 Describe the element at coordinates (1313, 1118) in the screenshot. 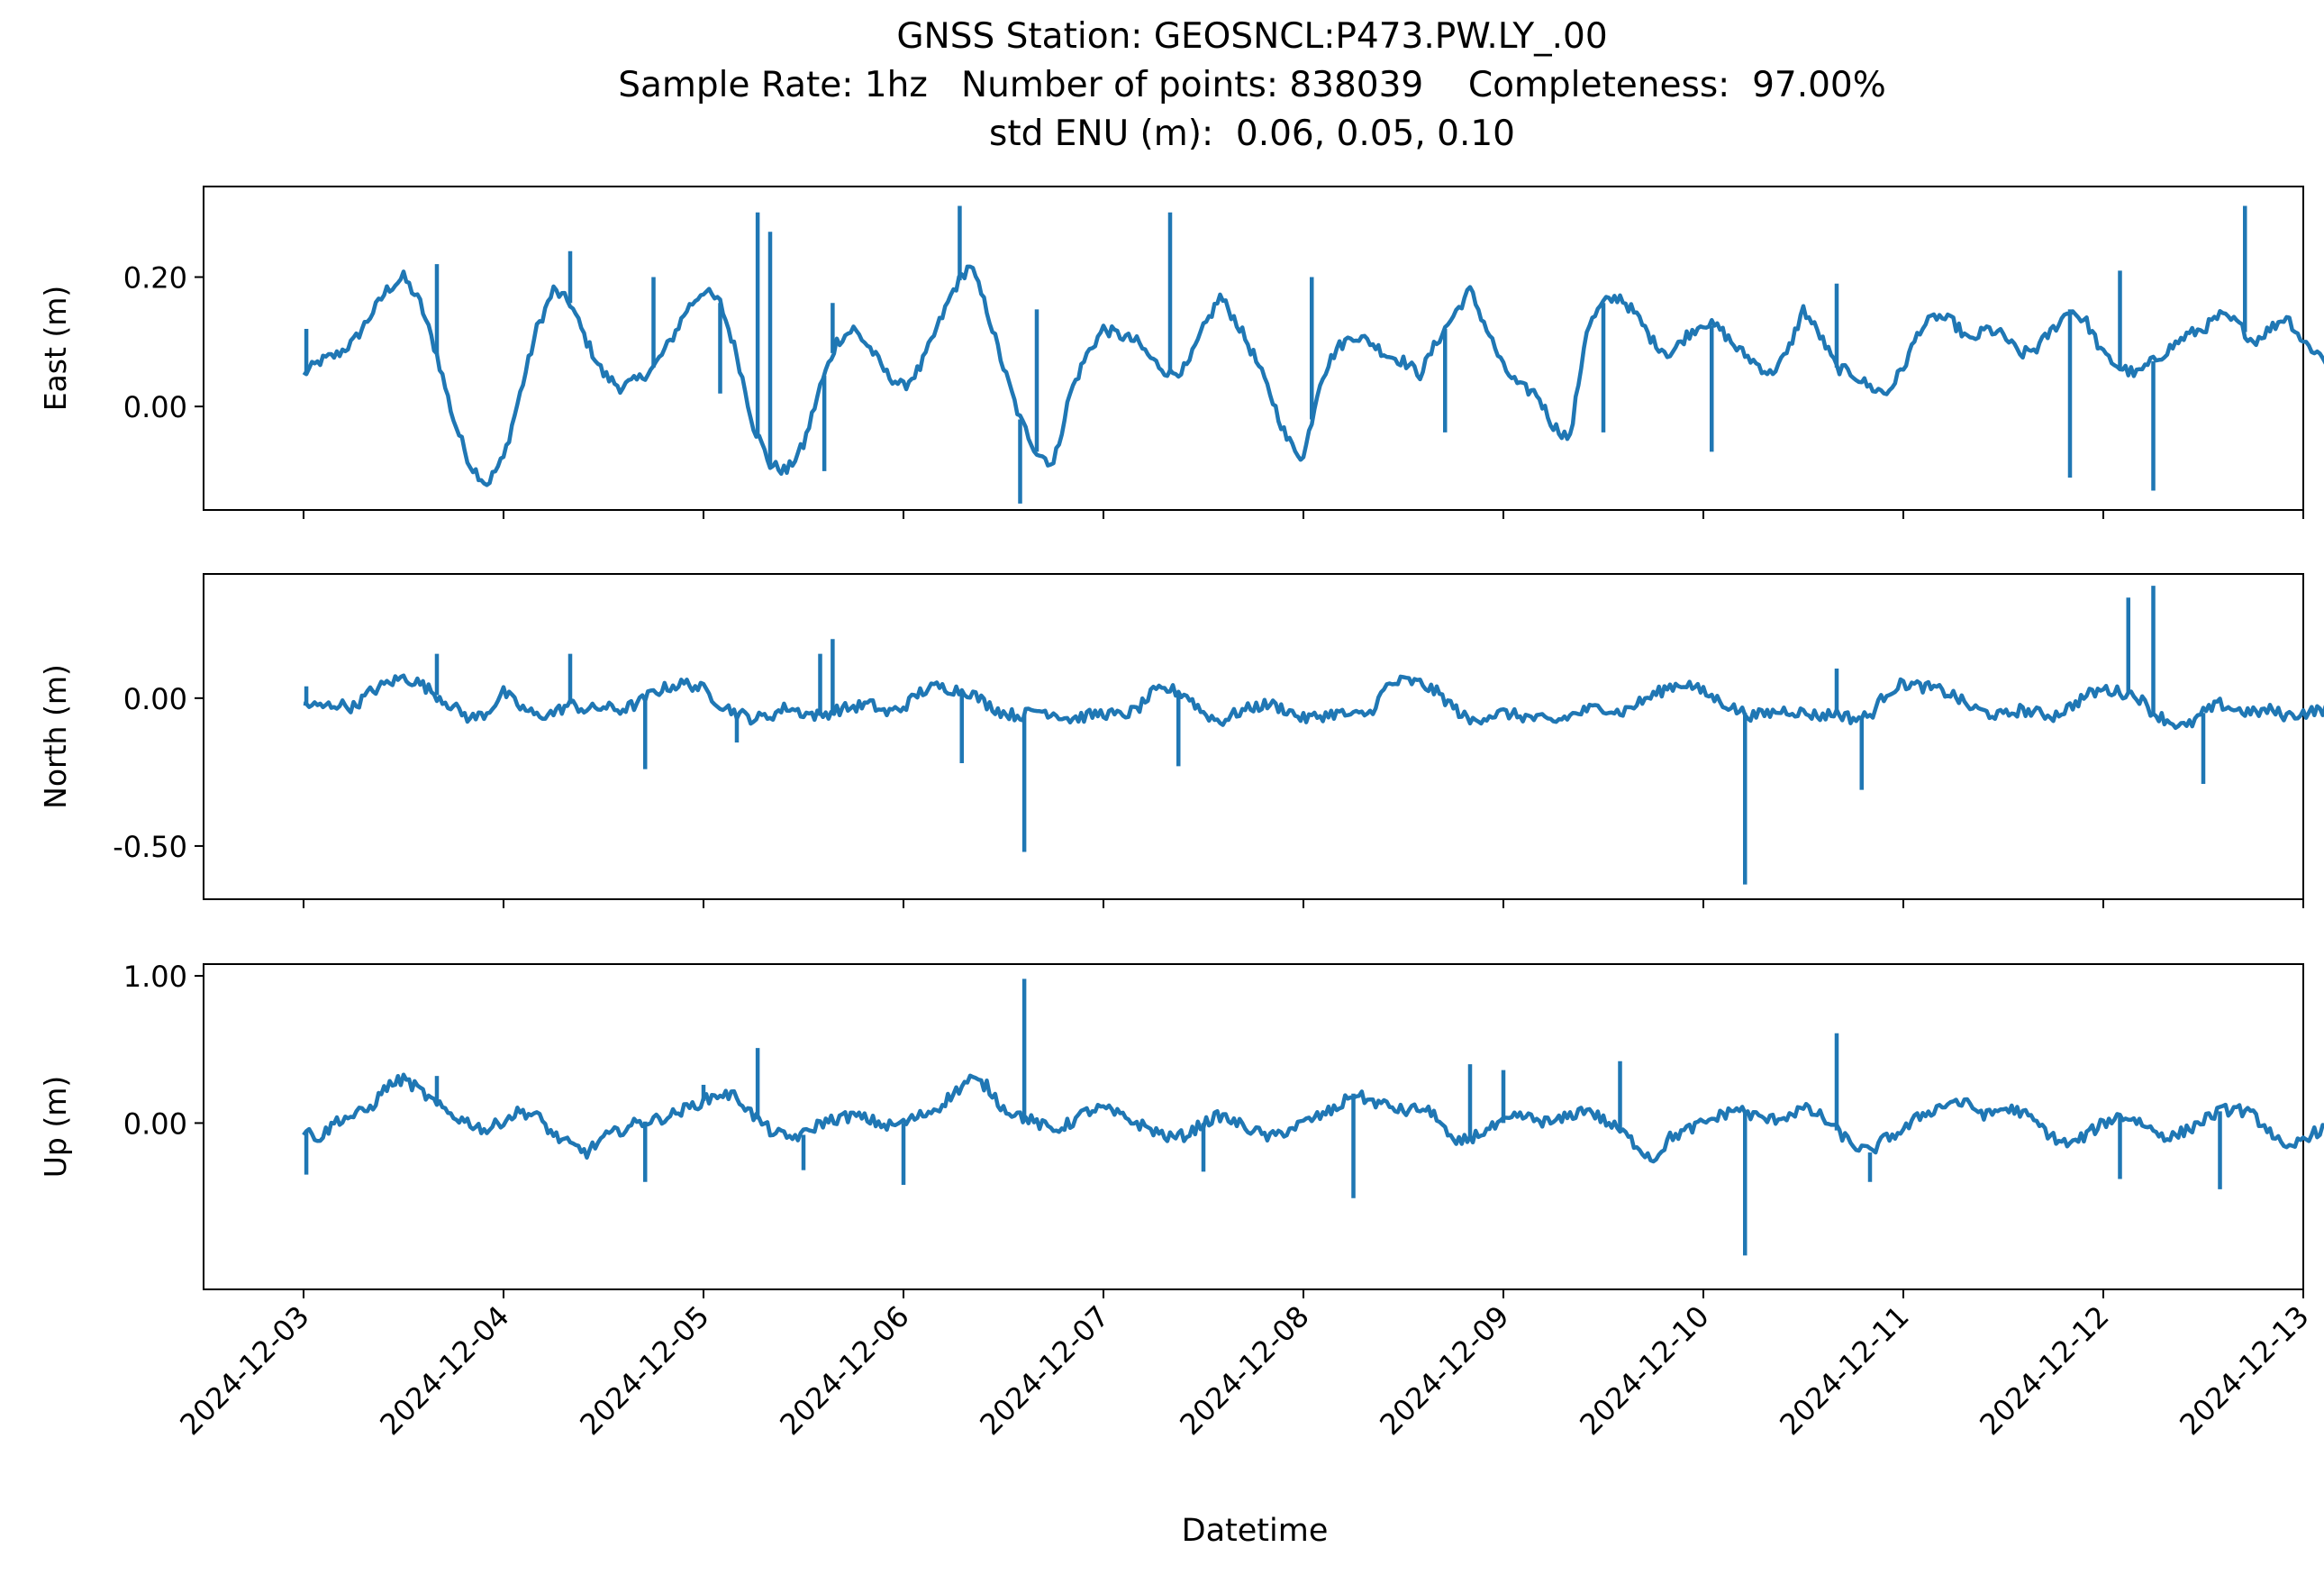

I see `up-series-line` at that location.